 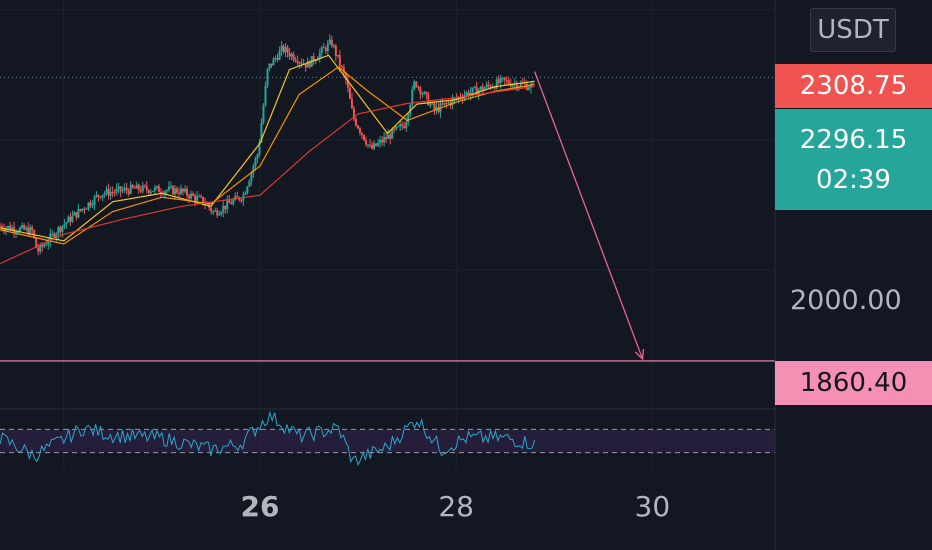 I want to click on time-axis-tick: 28, so click(x=456, y=506).